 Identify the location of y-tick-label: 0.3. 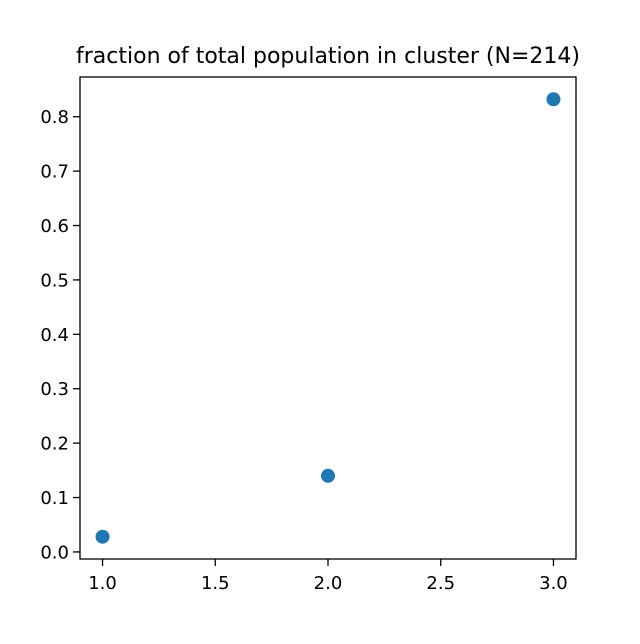
(54, 389).